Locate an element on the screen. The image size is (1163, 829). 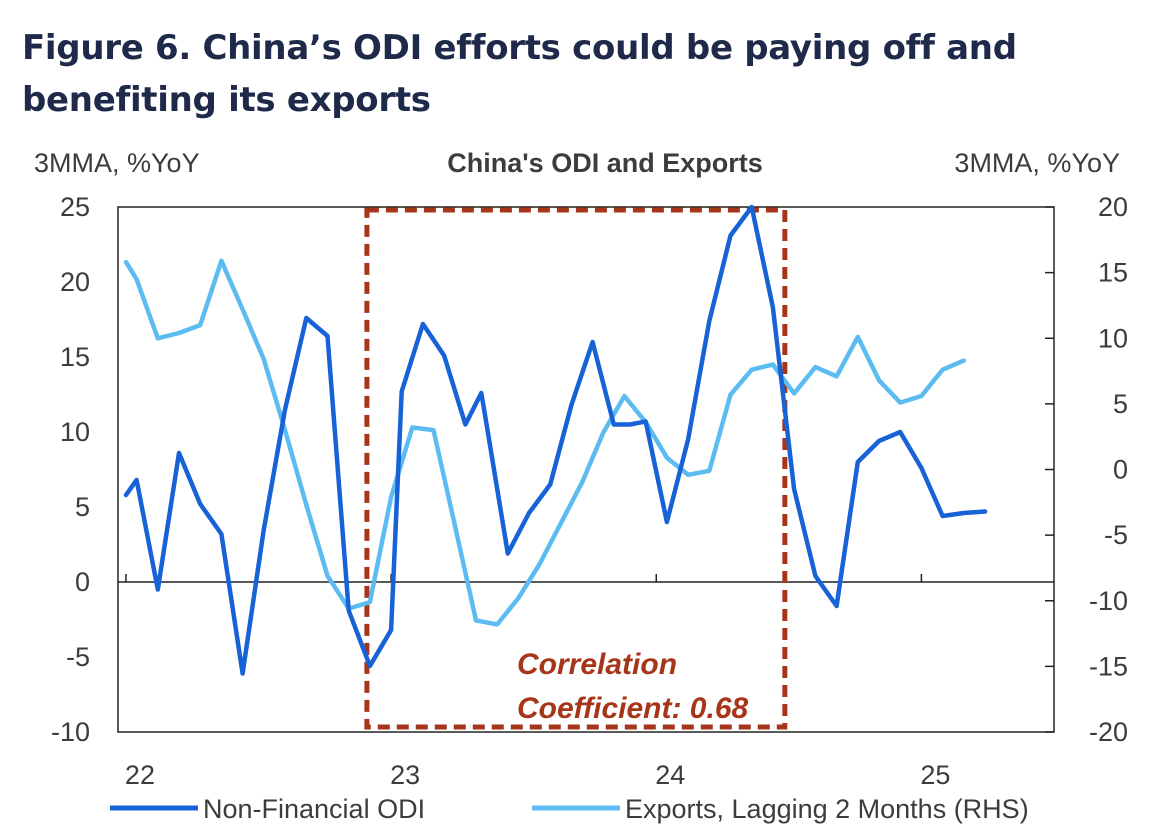
x-tick-label: 22 is located at coordinates (140, 775).